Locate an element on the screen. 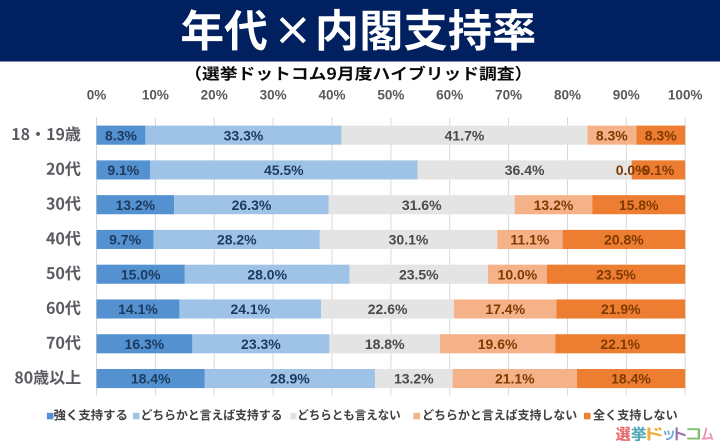  svg-text: 17.4% is located at coordinates (505, 309).